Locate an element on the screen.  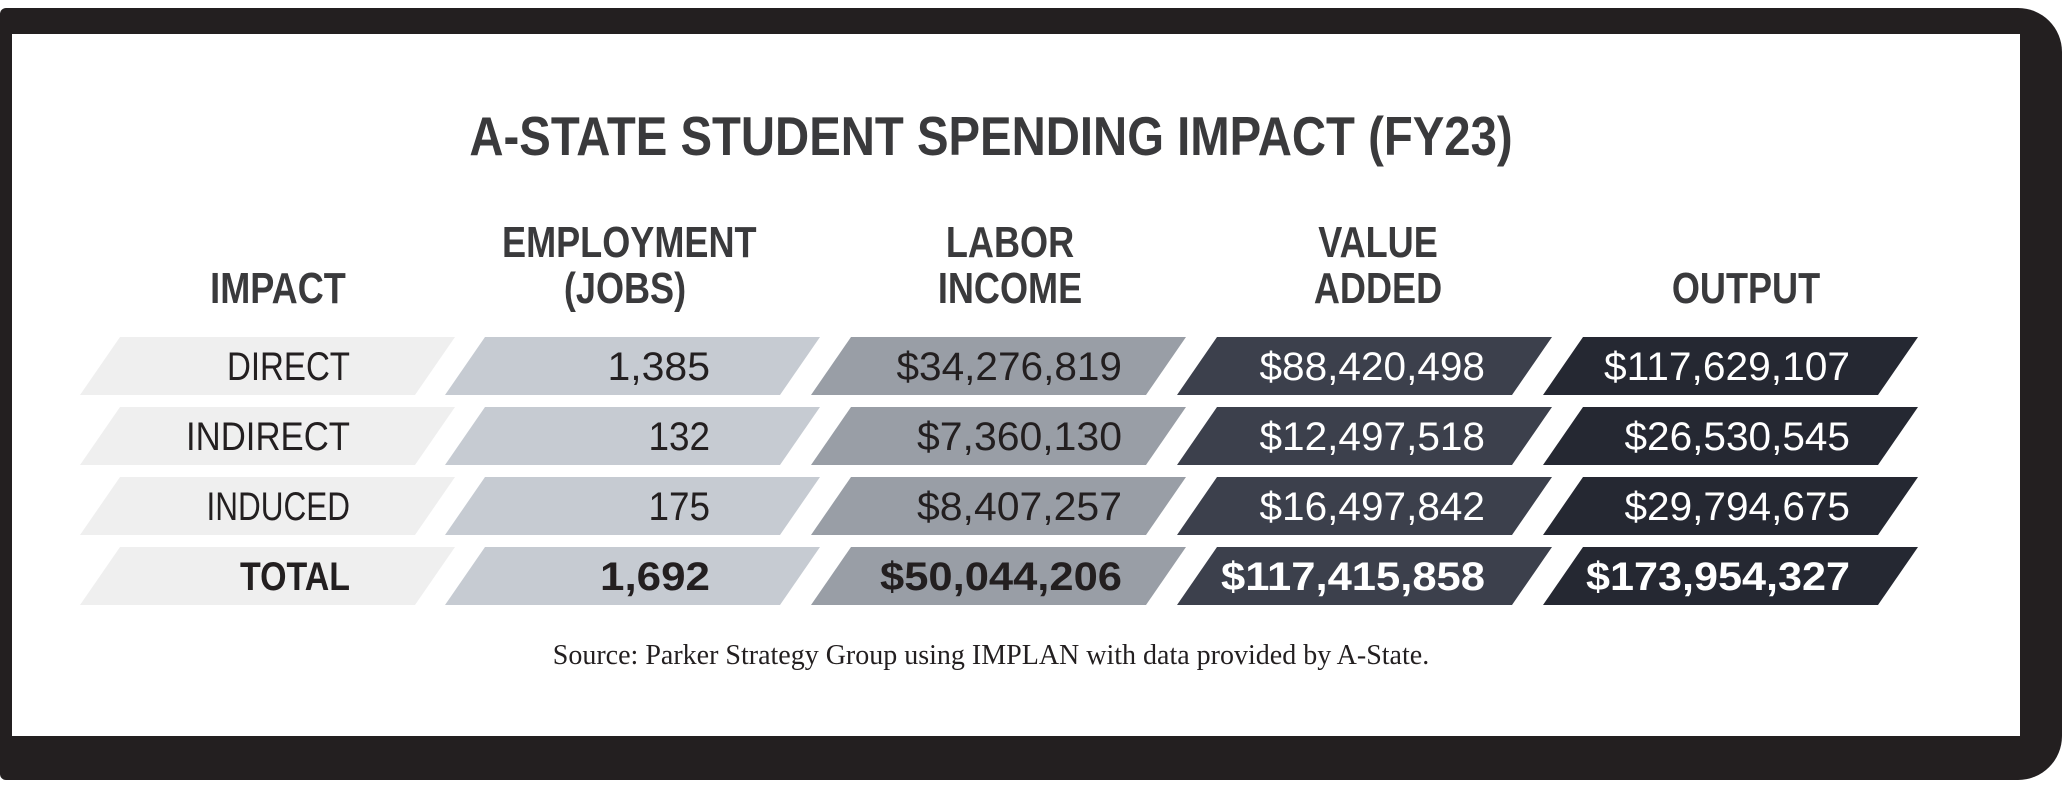
cell-bg-induced-value-added is located at coordinates (1364, 506).